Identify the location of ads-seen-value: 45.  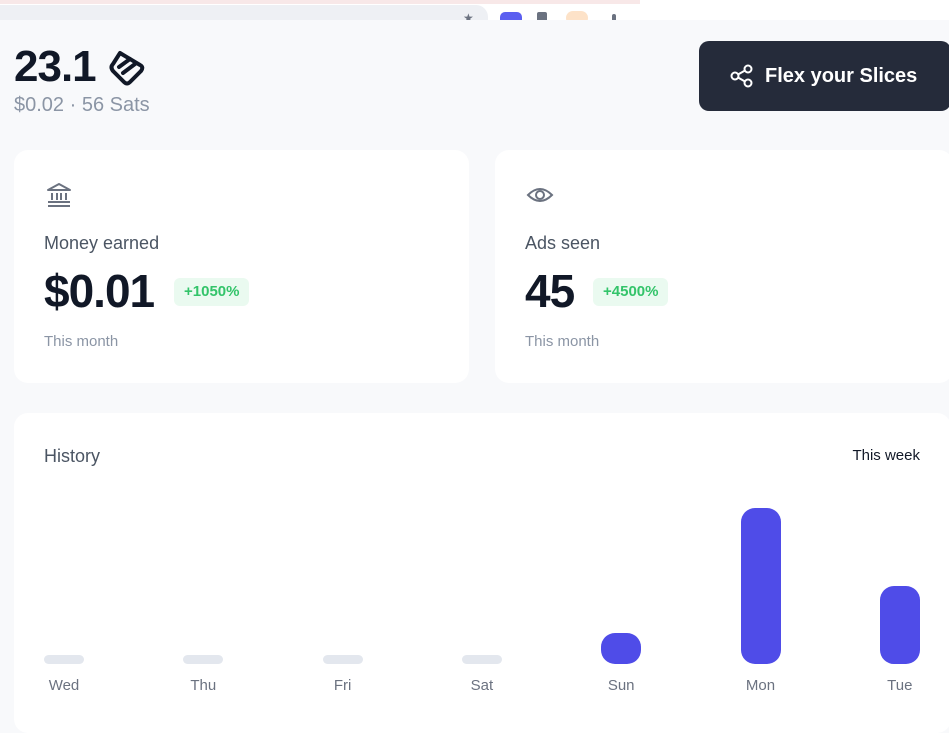
(550, 291).